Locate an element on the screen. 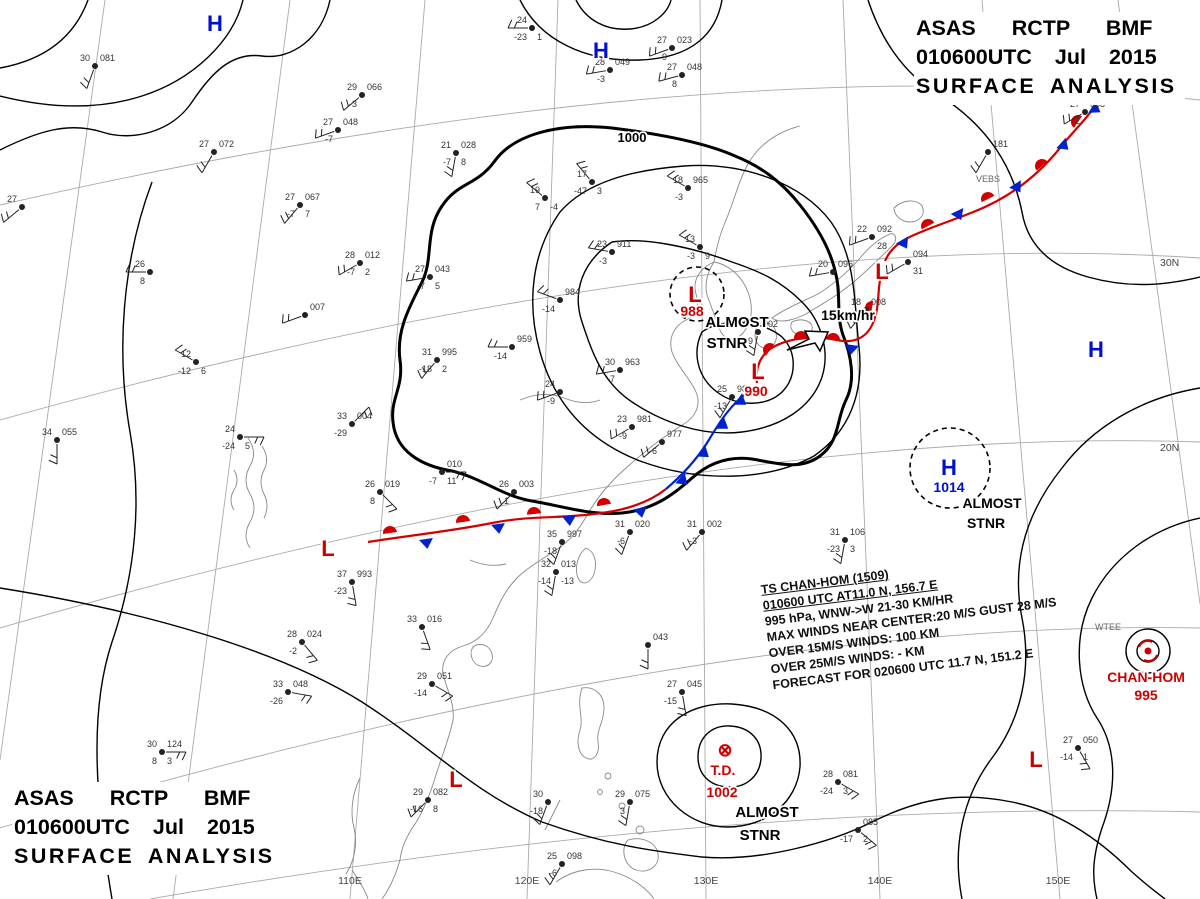 This screenshot has height=899, width=1200. chart-id-bottom: ASAS RCTP BMF is located at coordinates (132, 798).